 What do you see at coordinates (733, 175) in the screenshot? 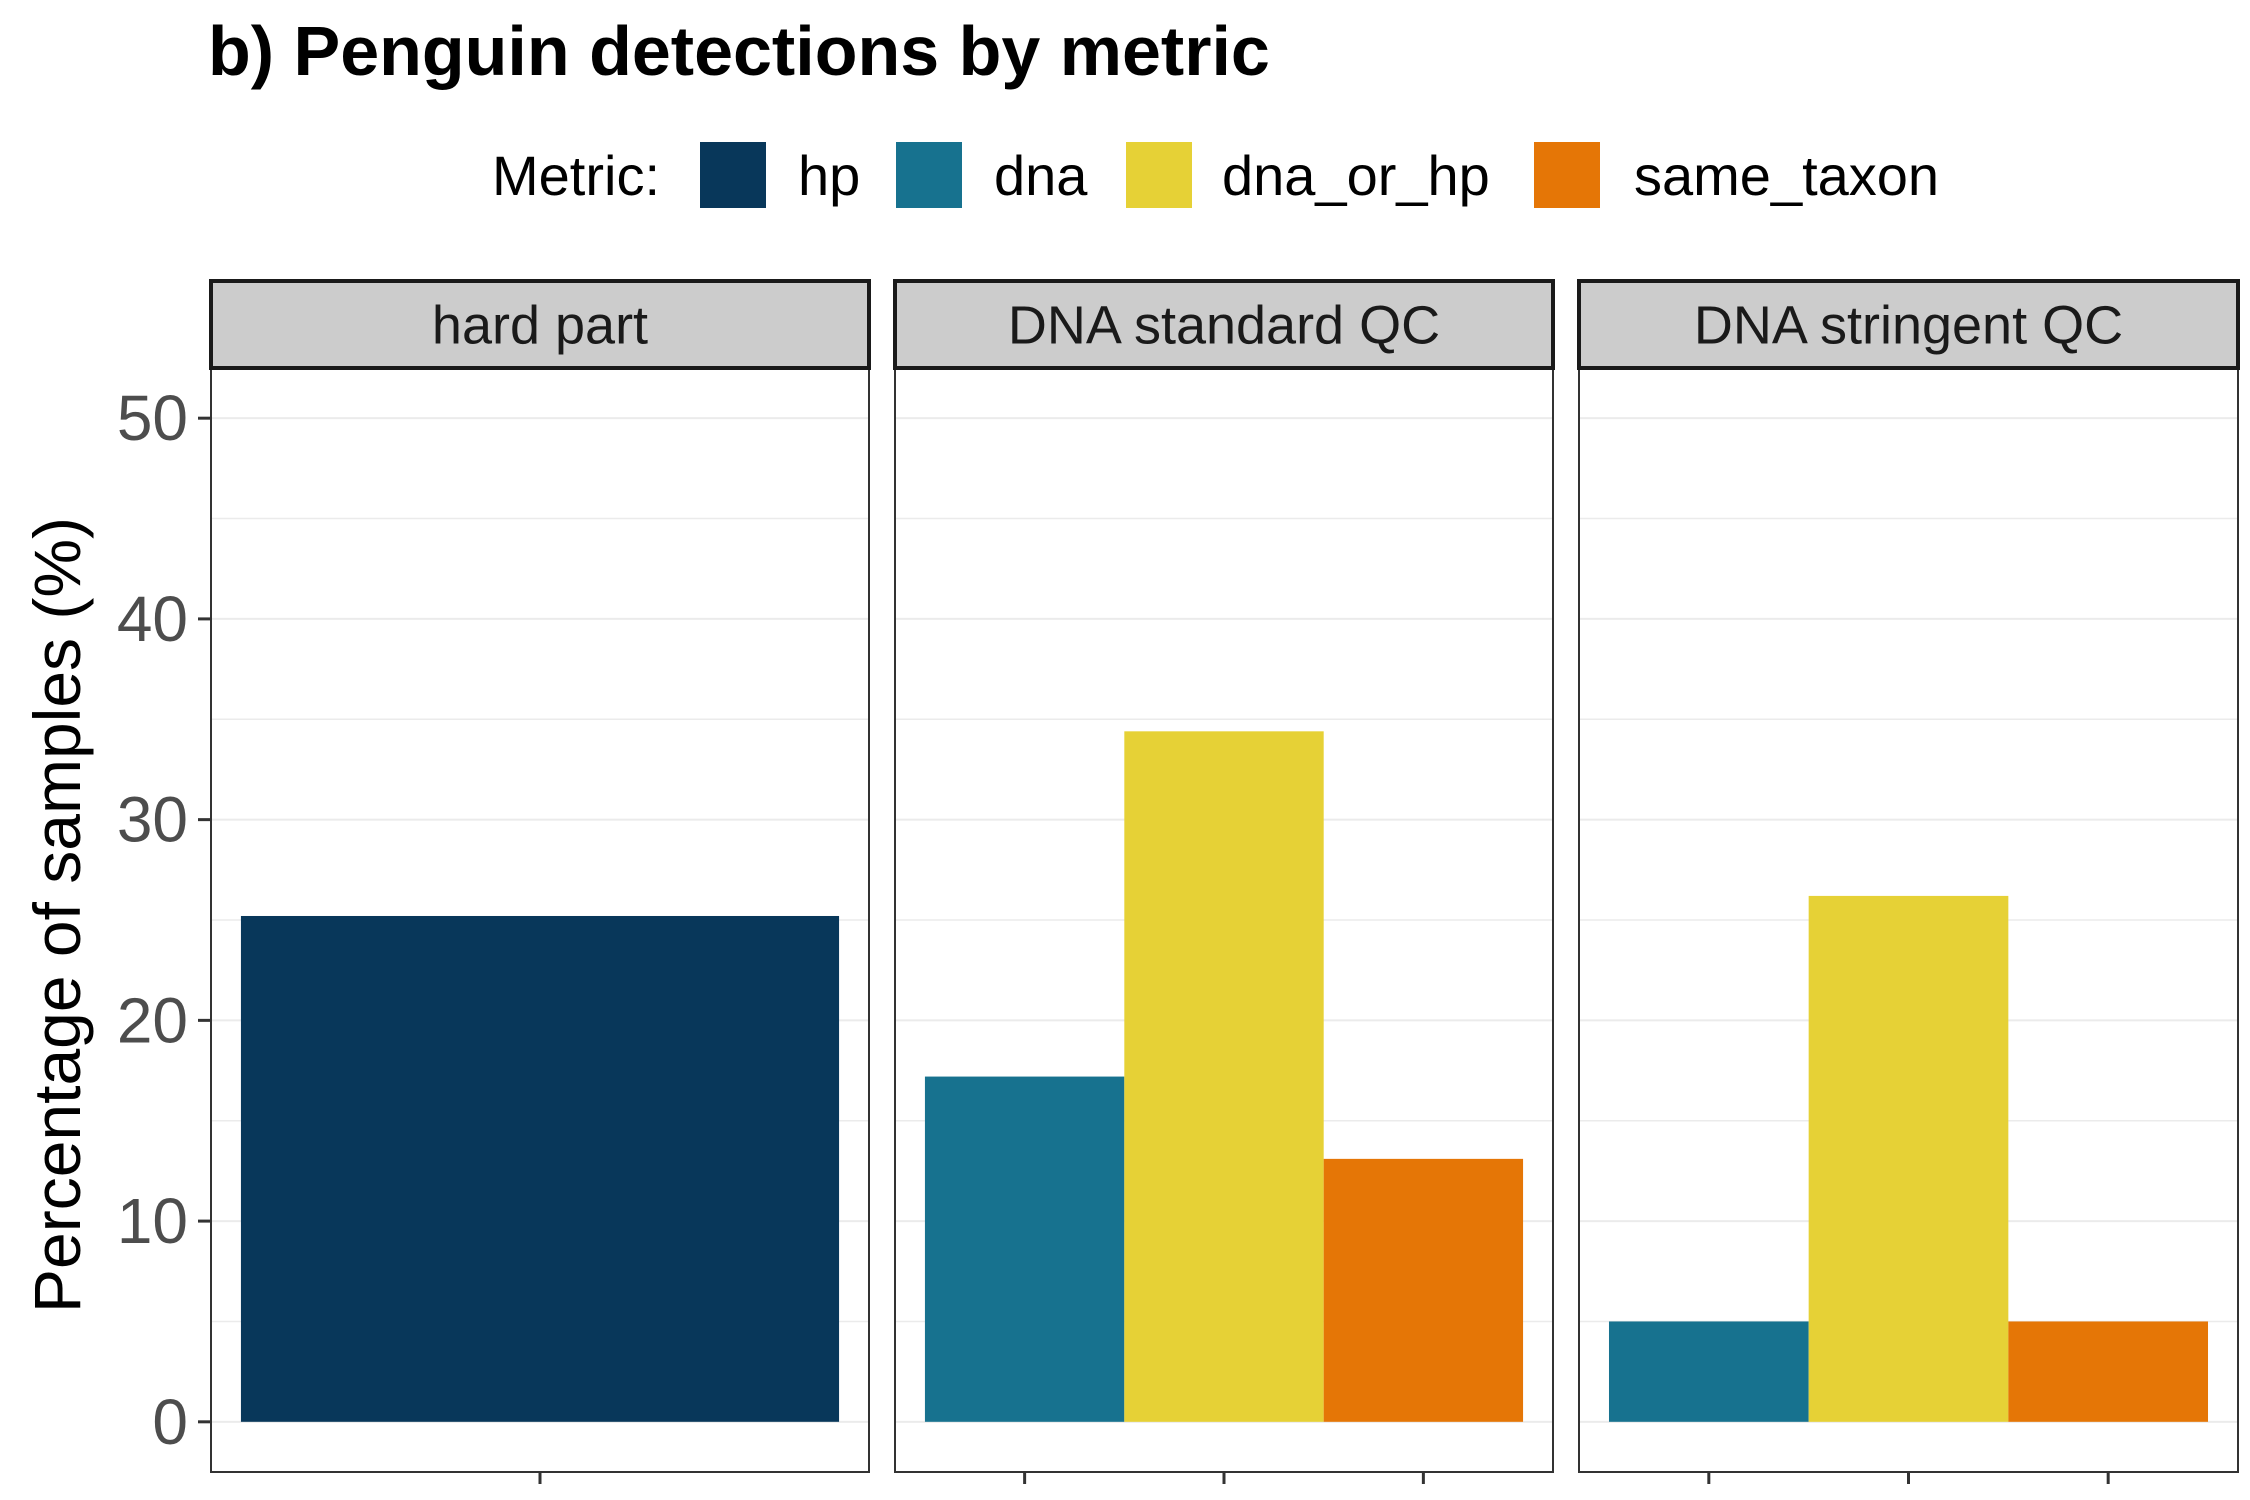
I see `legend-swatch-hp` at bounding box center [733, 175].